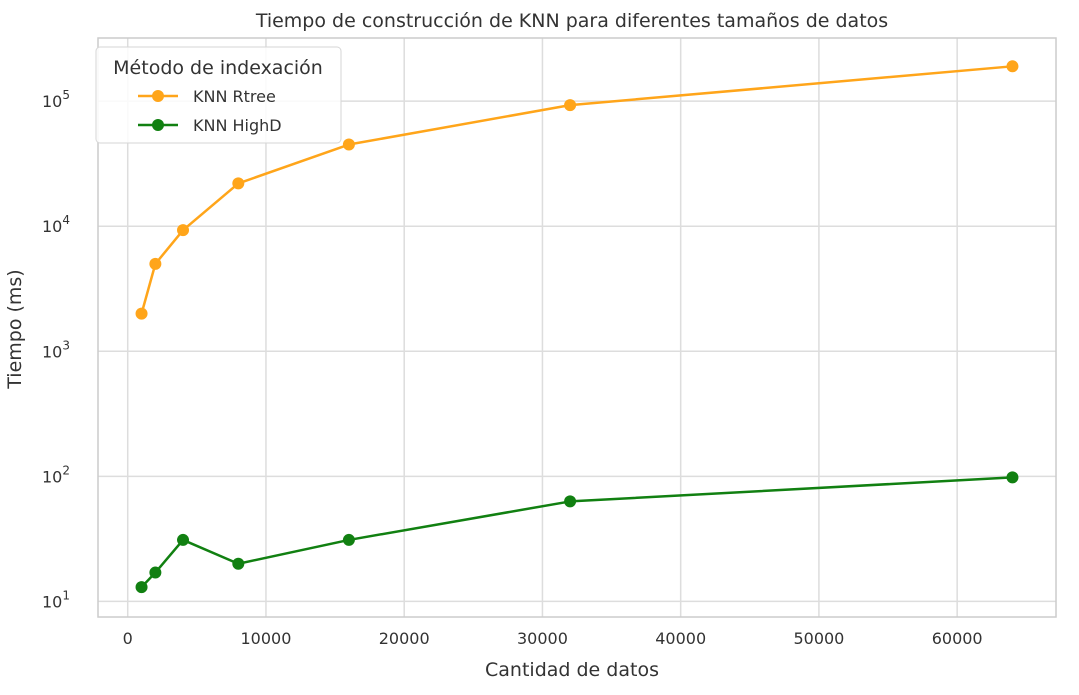 The height and width of the screenshot is (695, 1079). Describe the element at coordinates (234, 96) in the screenshot. I see `legend-label: KNN Rtree` at that location.